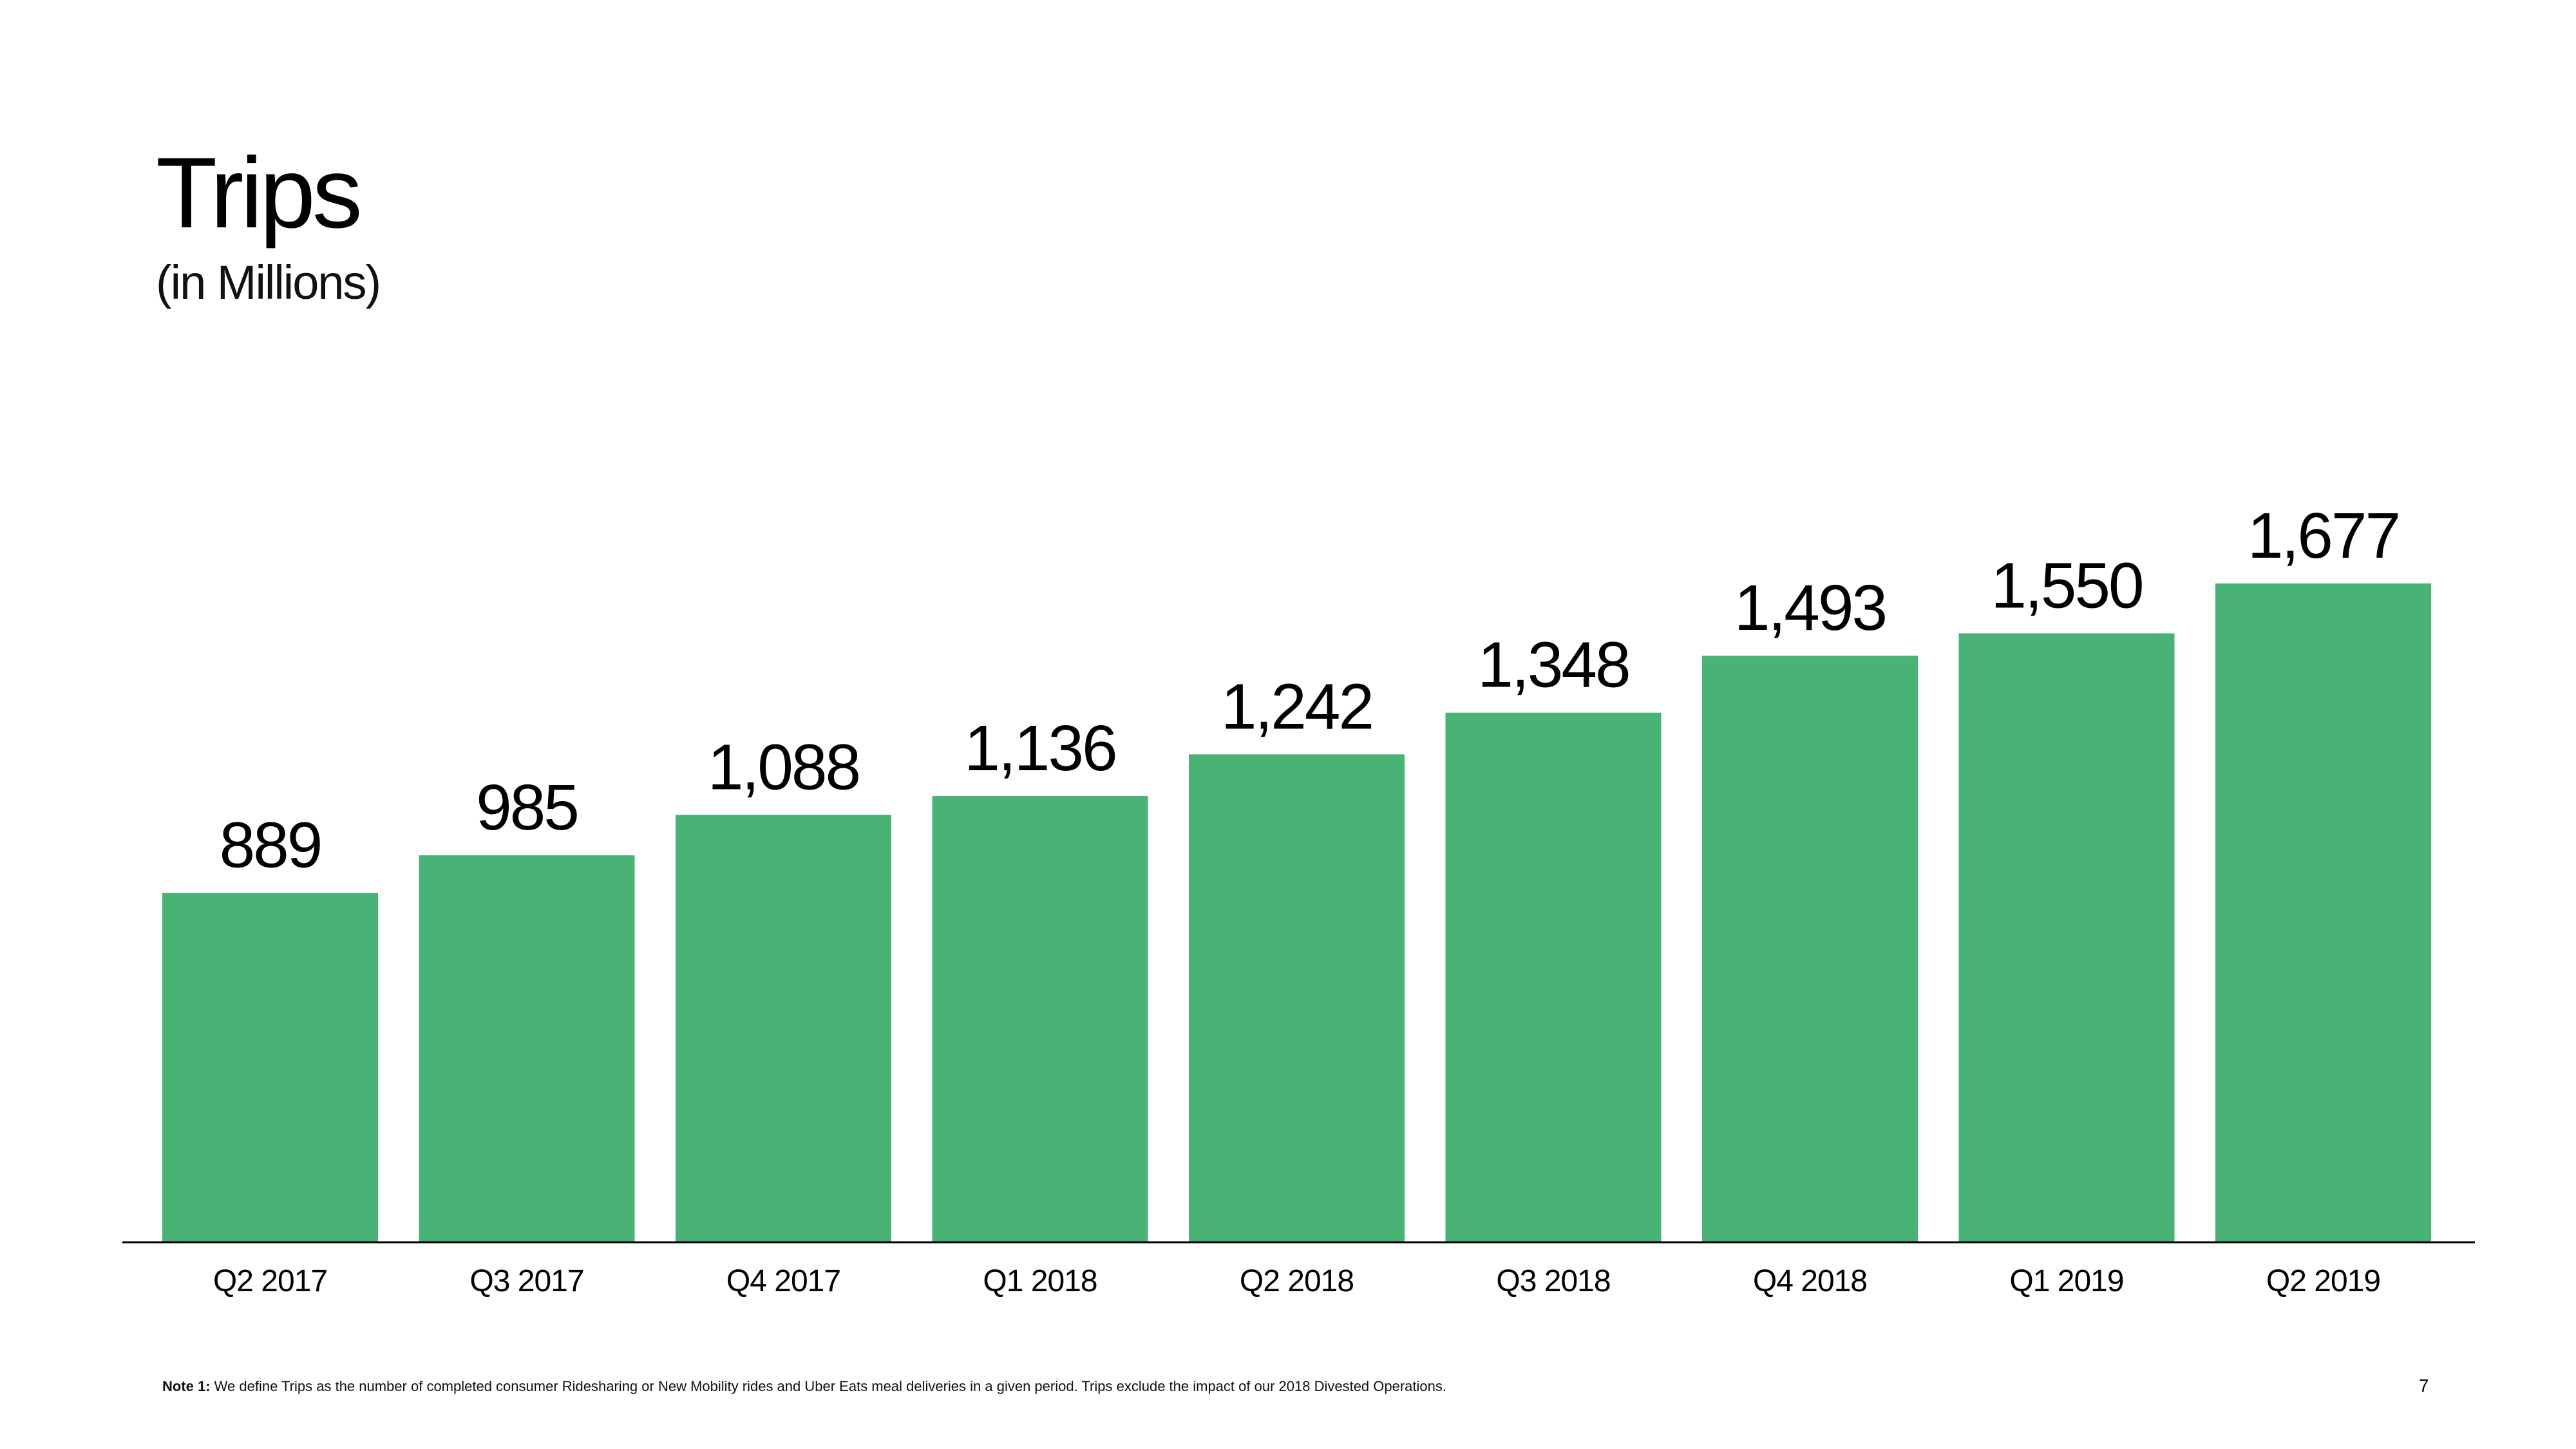  What do you see at coordinates (783, 1281) in the screenshot?
I see `x-tick-label: Q4 2017` at bounding box center [783, 1281].